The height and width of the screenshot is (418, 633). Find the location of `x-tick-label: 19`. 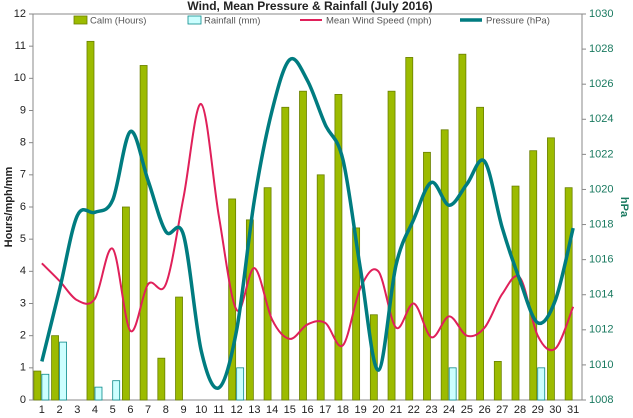

x-tick-label: 19 is located at coordinates (361, 410).